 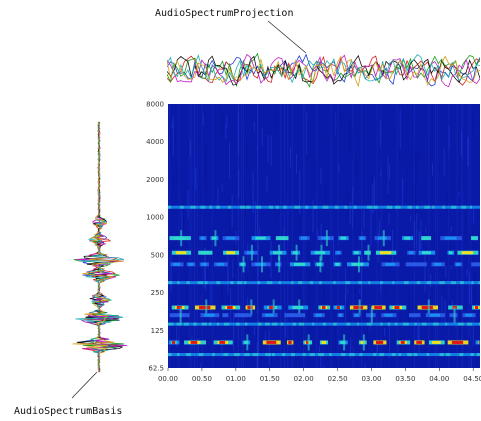 I want to click on band-note-hot, so click(x=358, y=308).